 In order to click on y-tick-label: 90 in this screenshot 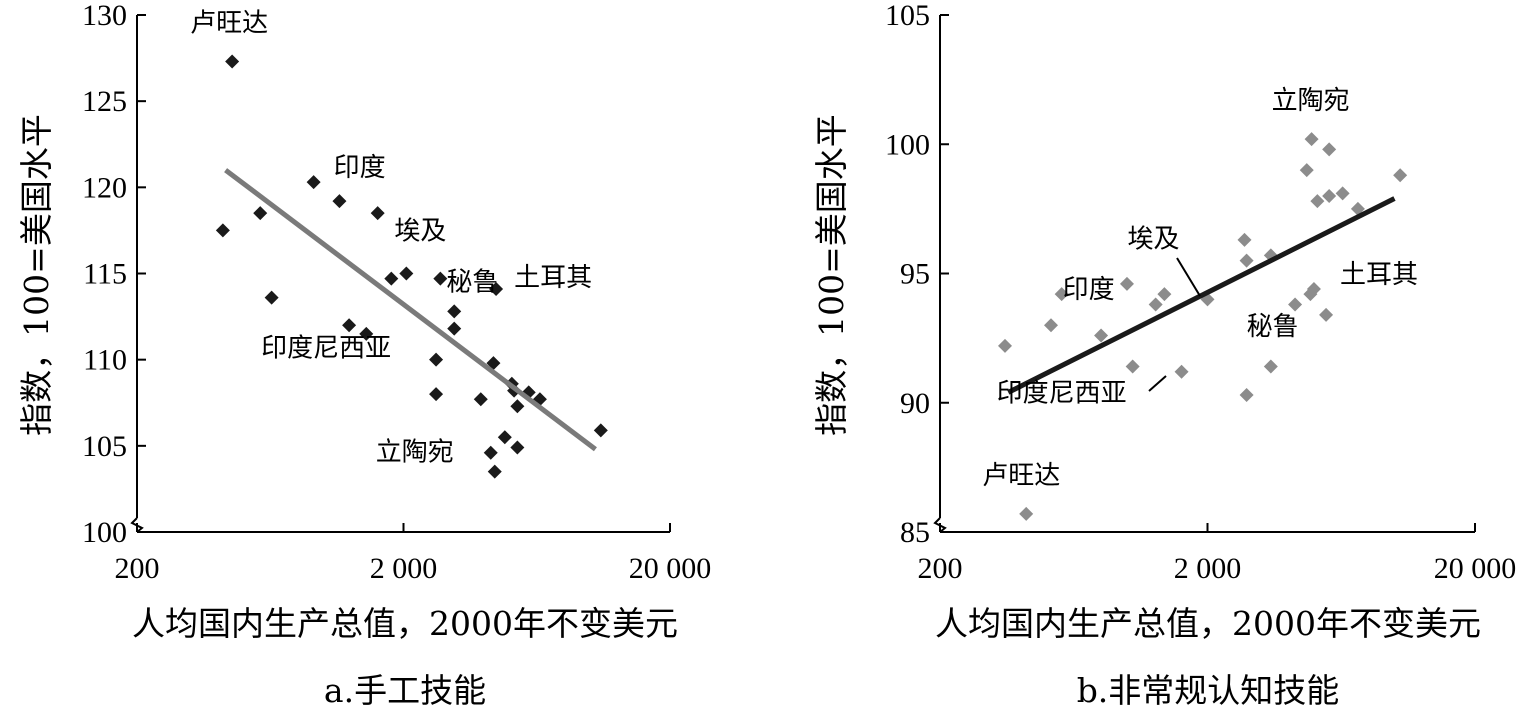, I will do `click(915, 403)`.